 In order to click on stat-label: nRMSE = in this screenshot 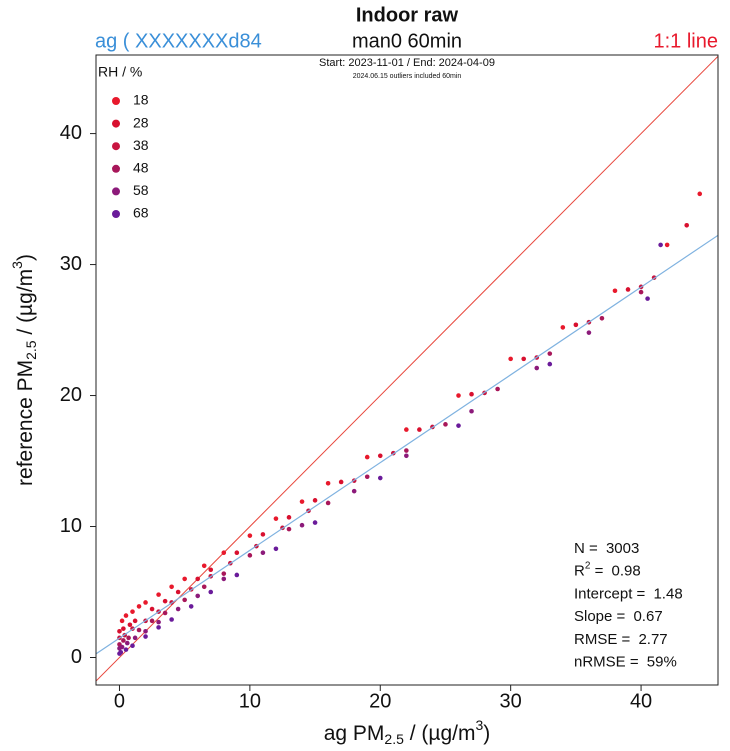, I will do `click(608, 661)`.